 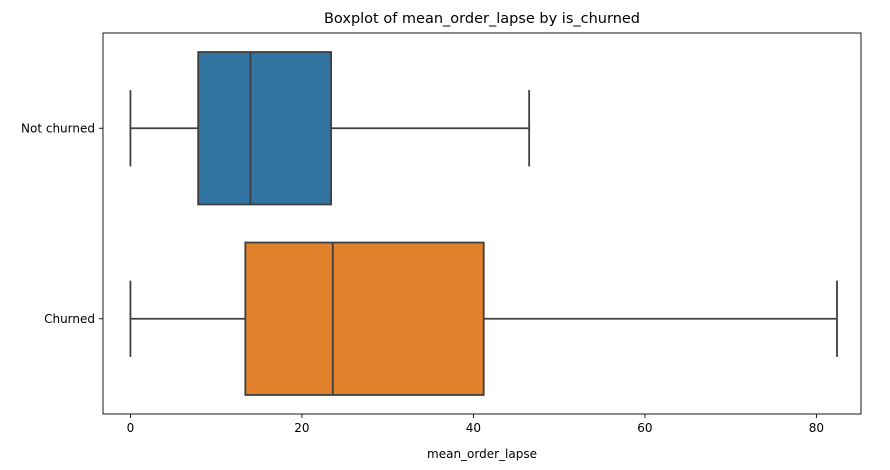 What do you see at coordinates (364, 318) in the screenshot?
I see `box-churned` at bounding box center [364, 318].